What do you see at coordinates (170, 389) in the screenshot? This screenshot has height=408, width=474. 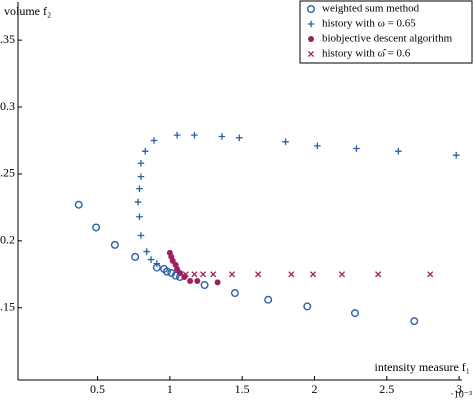 I see `x-tick-label: 1` at bounding box center [170, 389].